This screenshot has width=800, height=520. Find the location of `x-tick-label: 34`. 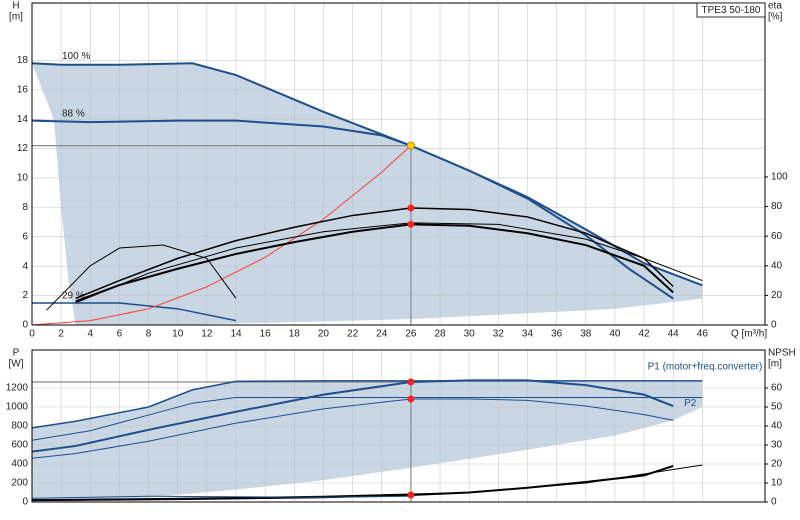

x-tick-label: 34 is located at coordinates (528, 334).